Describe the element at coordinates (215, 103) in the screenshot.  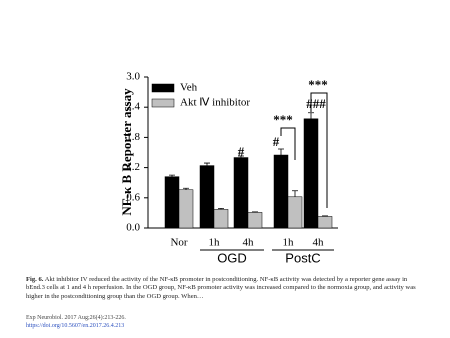
I see `legend-label: Akt Ⅳ inhibitor` at that location.